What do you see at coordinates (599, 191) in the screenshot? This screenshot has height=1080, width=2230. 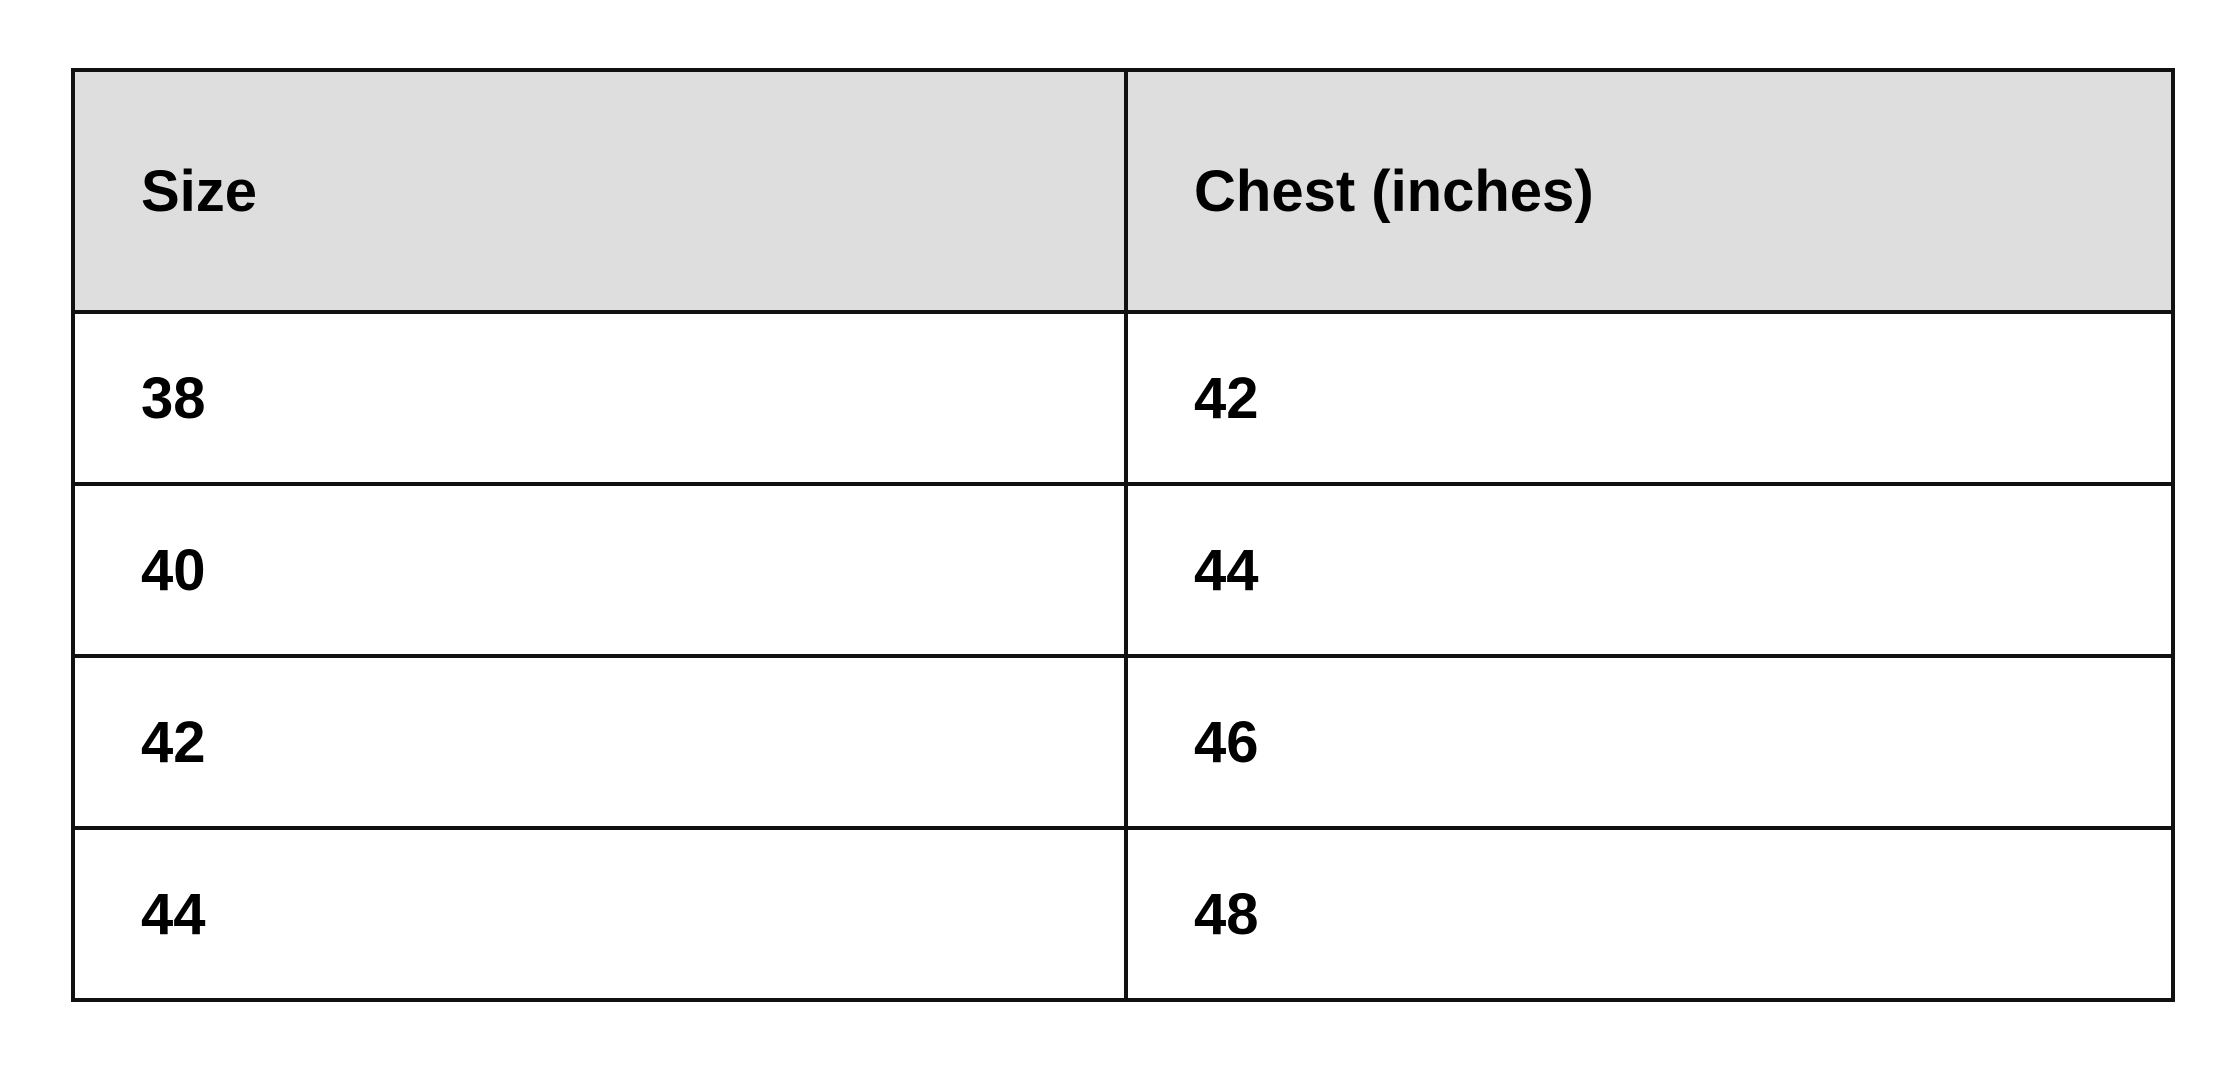 I see `header-size: Size` at bounding box center [599, 191].